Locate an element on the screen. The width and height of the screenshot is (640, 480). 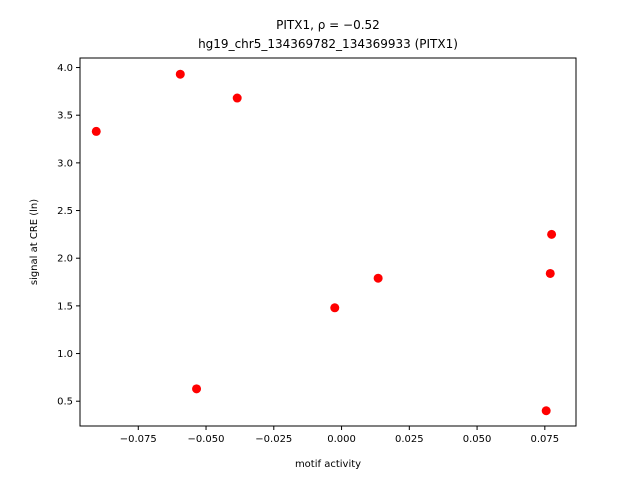
y-tick-label: 0.5 is located at coordinates (65, 402).